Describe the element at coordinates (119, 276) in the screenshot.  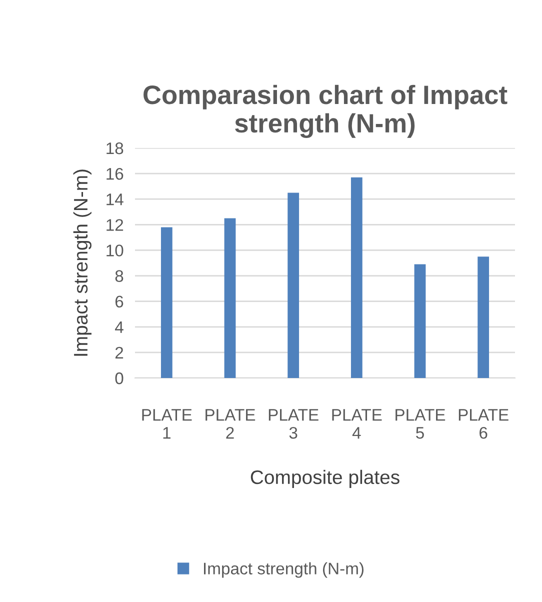
I see `y-tick-label: 8` at that location.